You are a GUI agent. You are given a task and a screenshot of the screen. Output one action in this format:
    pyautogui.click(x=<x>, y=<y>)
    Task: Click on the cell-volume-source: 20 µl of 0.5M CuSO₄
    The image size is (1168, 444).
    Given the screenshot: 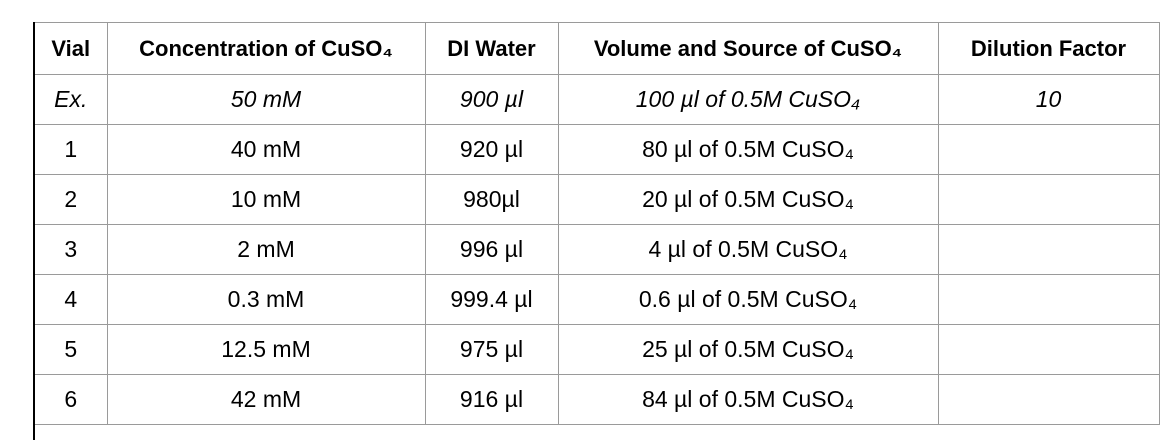 What is the action you would take?
    pyautogui.click(x=748, y=199)
    